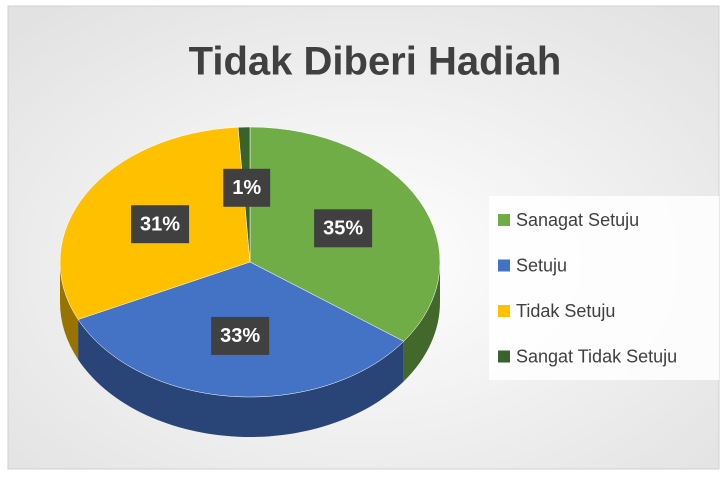  Describe the element at coordinates (604, 288) in the screenshot. I see `legend-box` at that location.